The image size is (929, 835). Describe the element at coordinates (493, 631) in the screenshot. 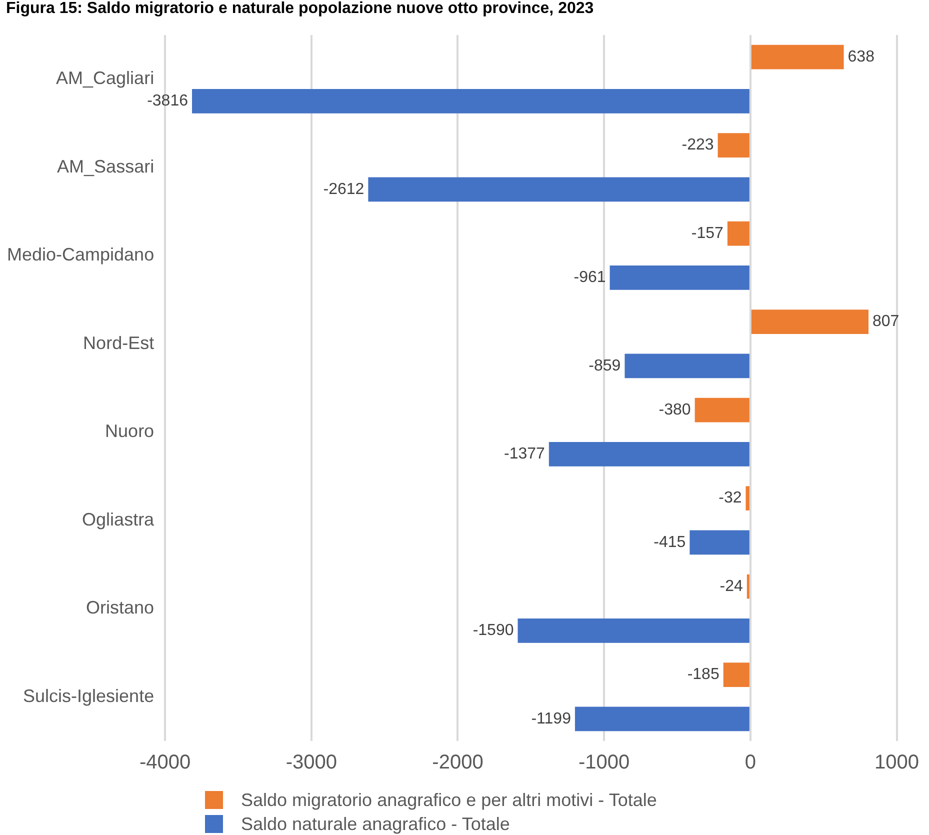

I see `data-label: -1590` at that location.